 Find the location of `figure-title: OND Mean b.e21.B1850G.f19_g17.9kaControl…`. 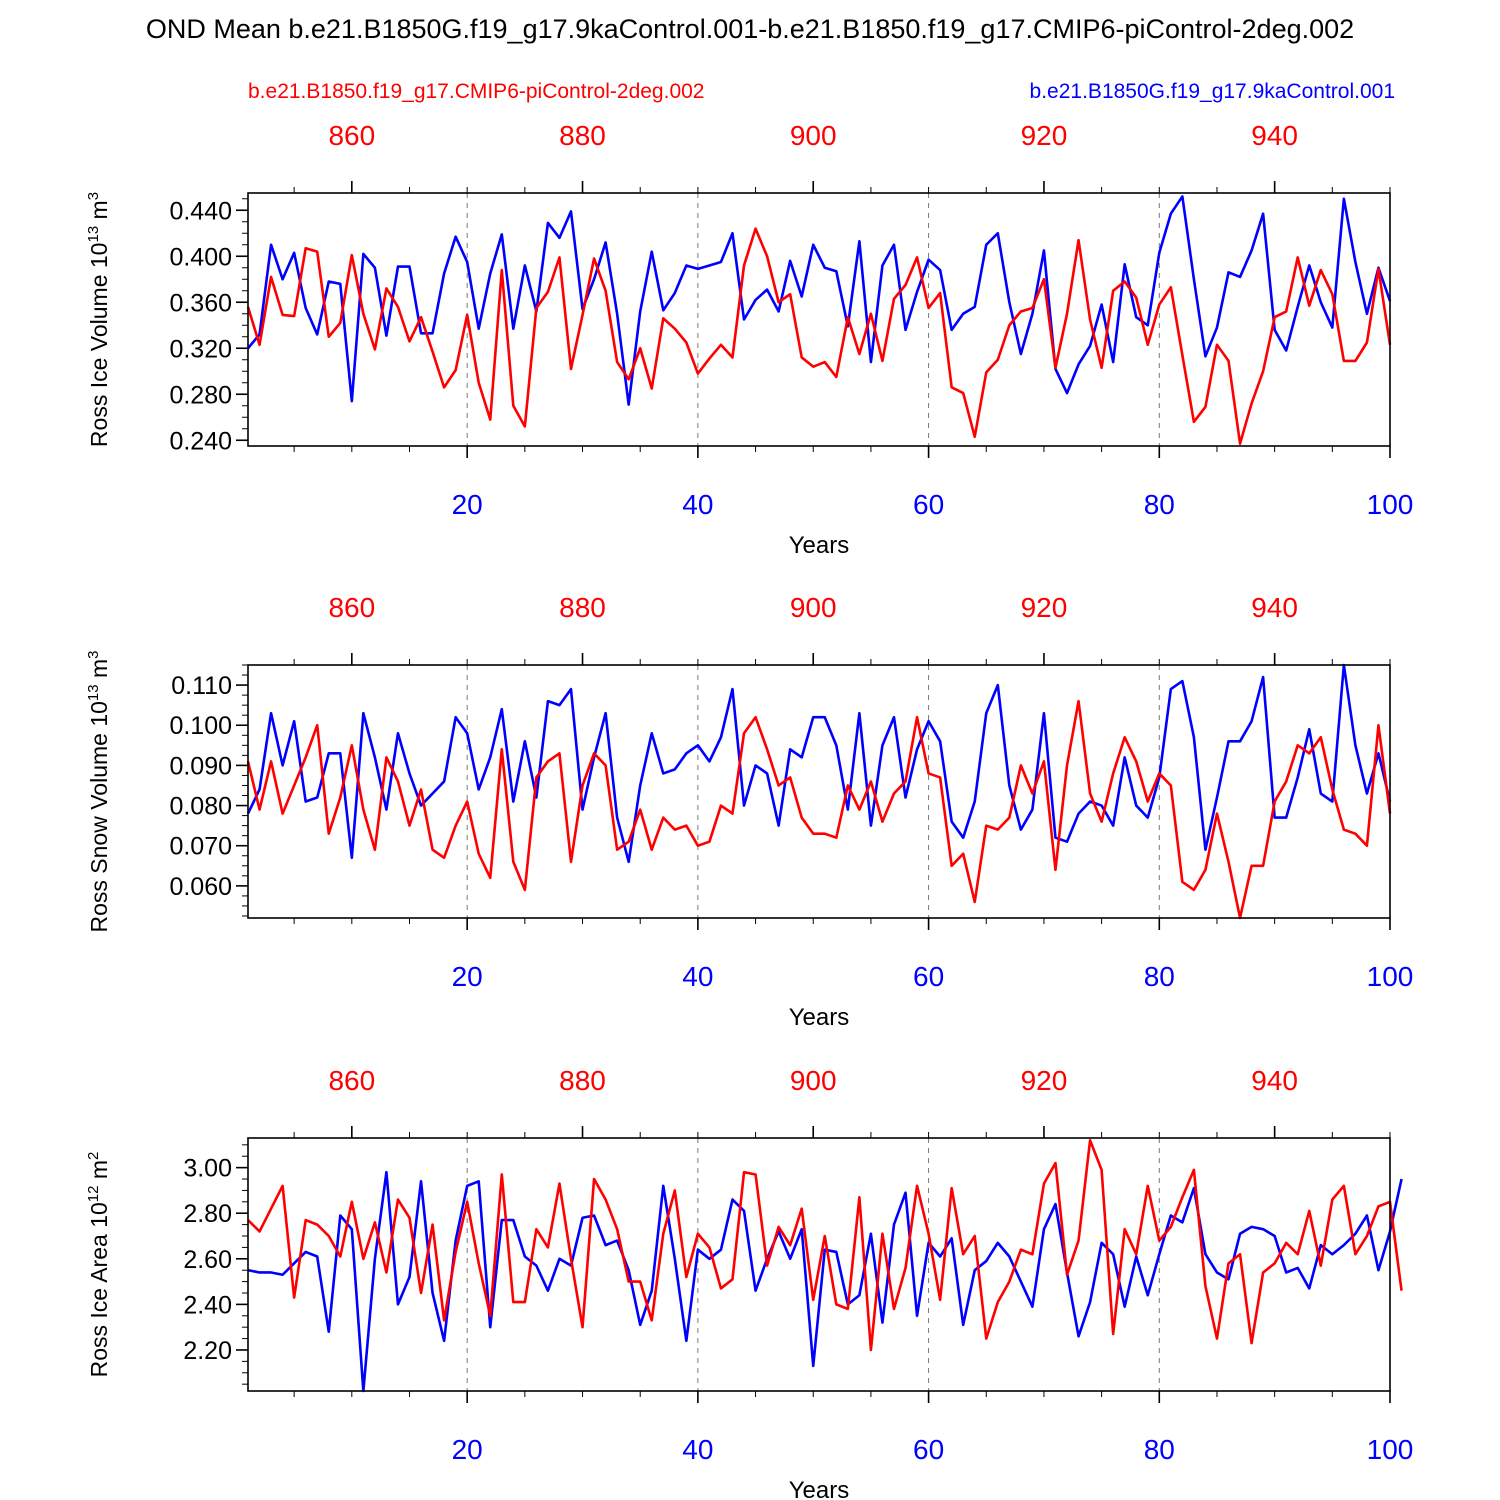

figure-title: OND Mean b.e21.B1850G.f19_g17.9kaControl… is located at coordinates (750, 29).